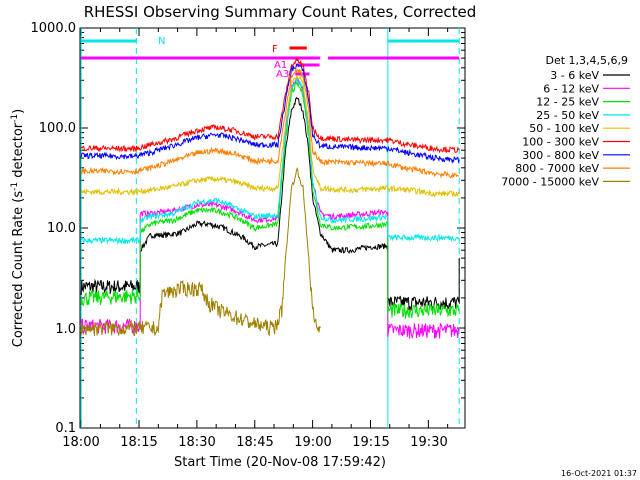 The width and height of the screenshot is (640, 480). What do you see at coordinates (282, 74) in the screenshot?
I see `a3-label: A3` at bounding box center [282, 74].